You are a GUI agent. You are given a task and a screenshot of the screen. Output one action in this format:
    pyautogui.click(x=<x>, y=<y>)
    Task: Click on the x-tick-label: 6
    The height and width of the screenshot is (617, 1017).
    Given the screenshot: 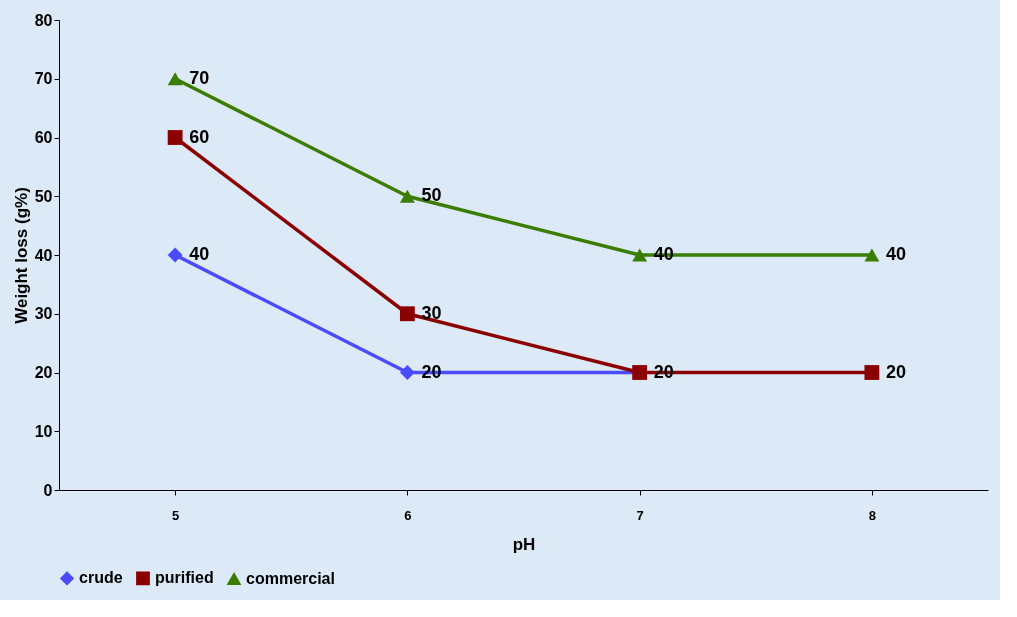 What is the action you would take?
    pyautogui.click(x=408, y=515)
    